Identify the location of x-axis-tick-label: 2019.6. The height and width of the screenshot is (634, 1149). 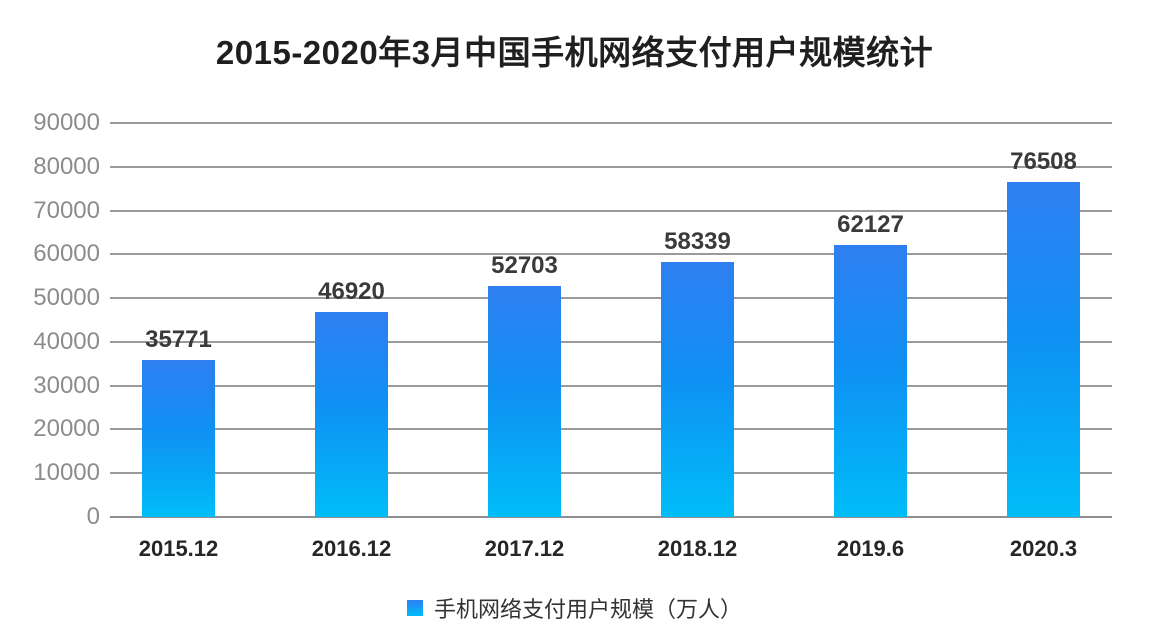
(870, 548).